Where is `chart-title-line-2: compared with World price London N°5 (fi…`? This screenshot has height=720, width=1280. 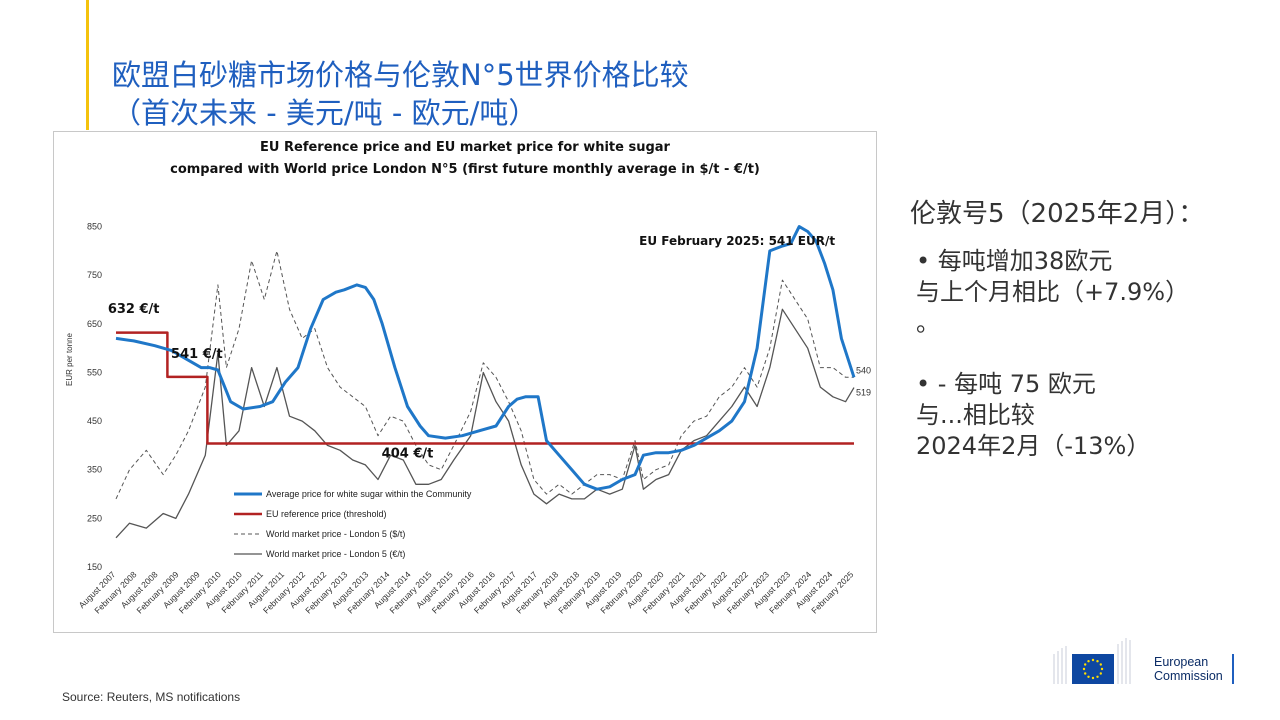
chart-title-line-2: compared with World price London N°5 (fi… is located at coordinates (465, 169).